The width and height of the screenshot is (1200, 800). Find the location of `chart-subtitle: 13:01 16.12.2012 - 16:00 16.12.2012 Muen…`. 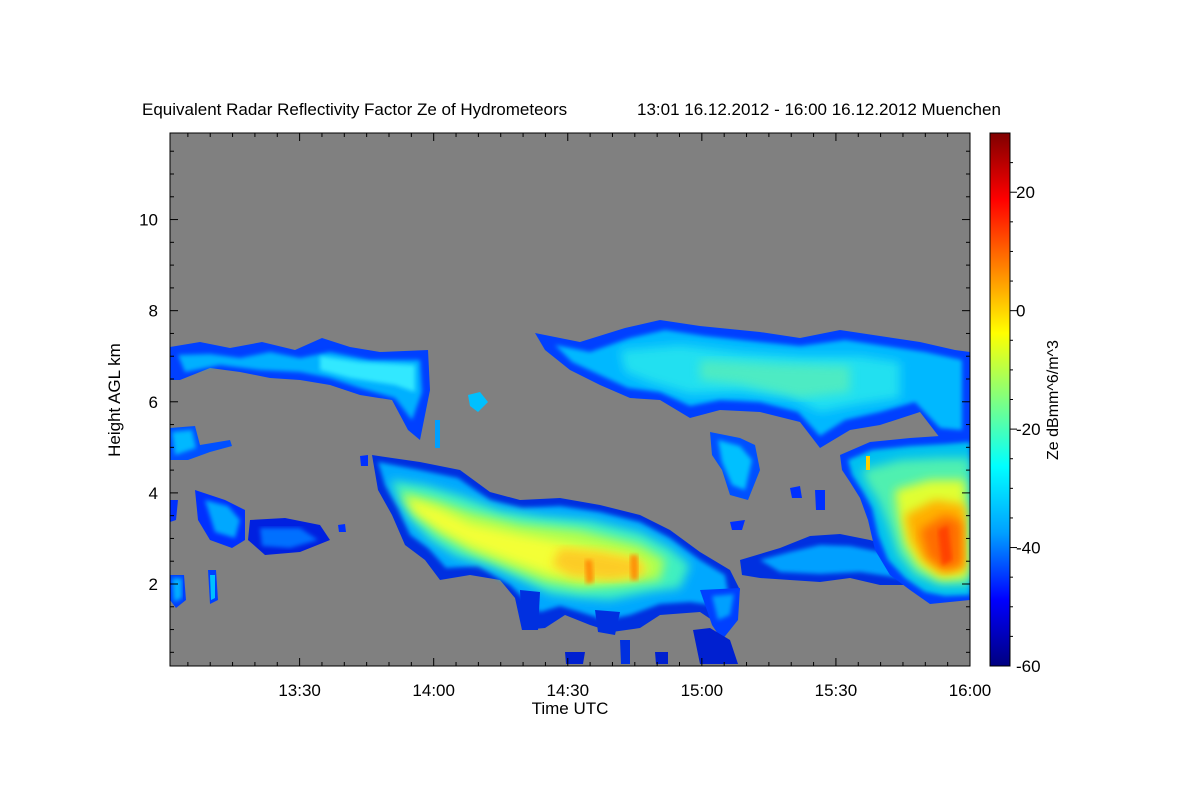

chart-subtitle: 13:01 16.12.2012 - 16:00 16.12.2012 Muen… is located at coordinates (819, 109).